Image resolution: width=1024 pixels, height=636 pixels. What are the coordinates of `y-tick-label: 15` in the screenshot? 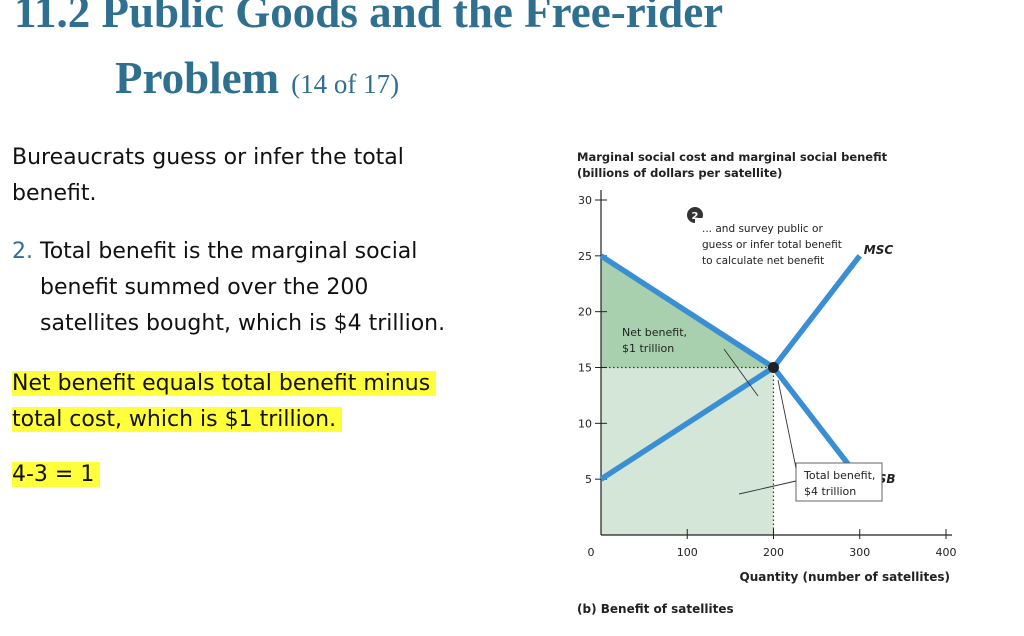 It's located at (585, 368).